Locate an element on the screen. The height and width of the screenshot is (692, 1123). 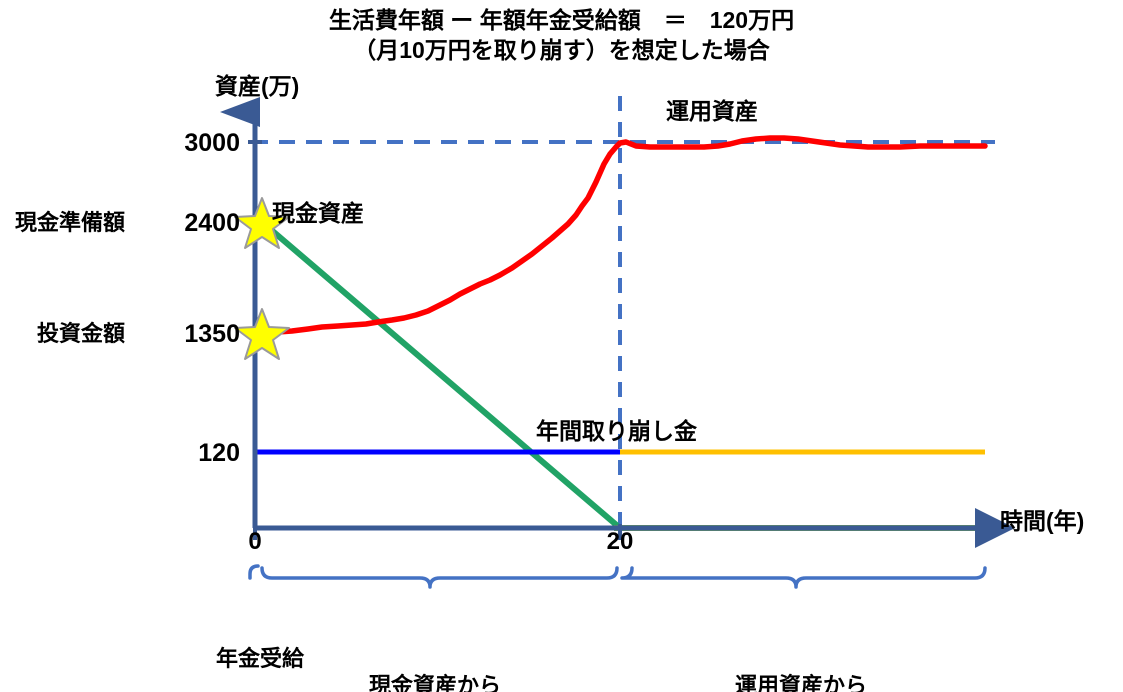
bracket-label-cash-period-line1: 現金資産から is located at coordinates (434, 682).